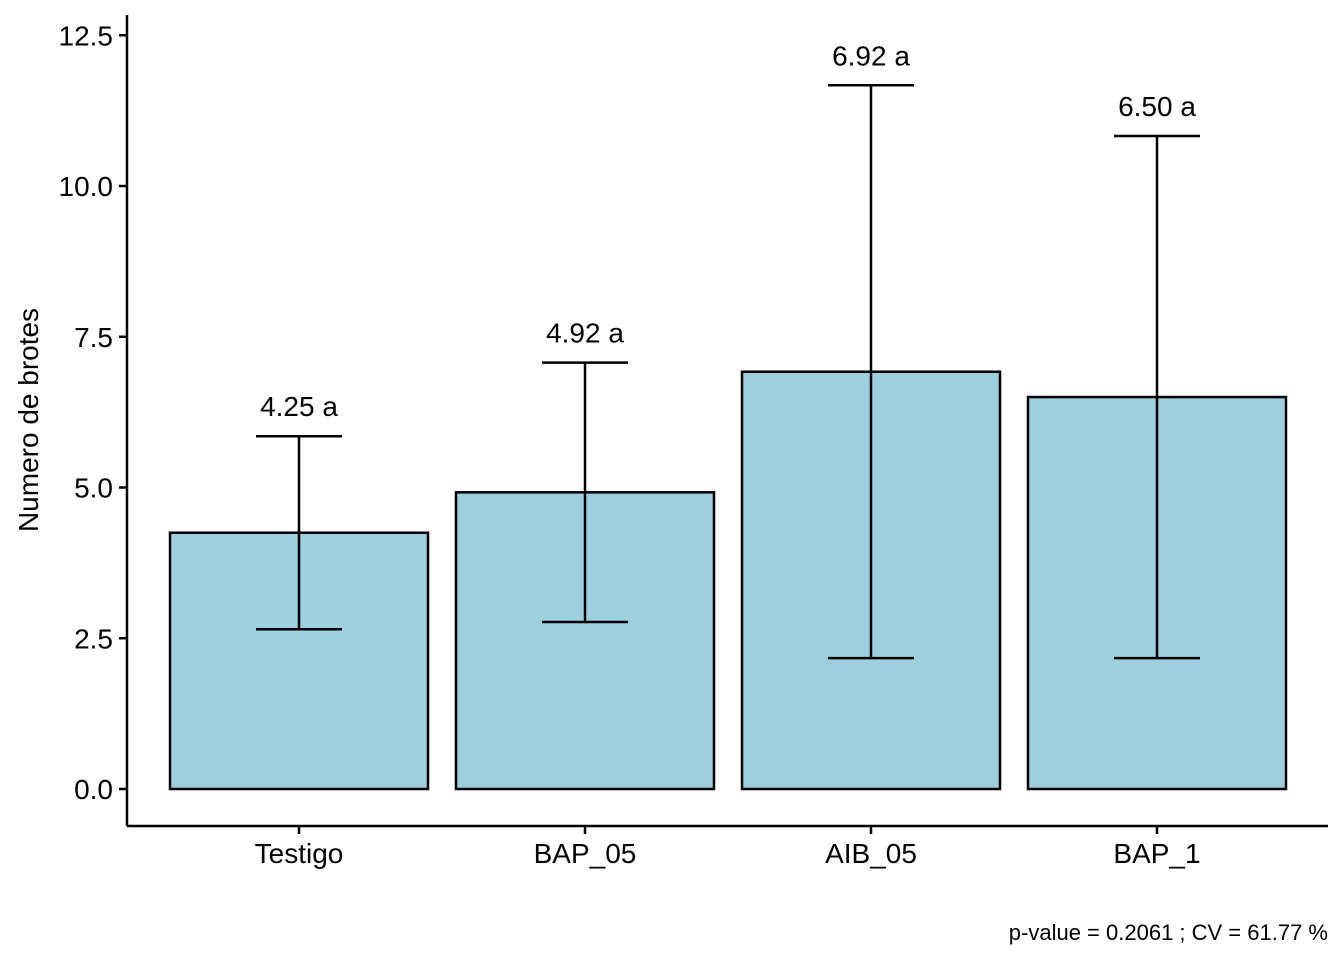 Image resolution: width=1344 pixels, height=960 pixels. What do you see at coordinates (86, 186) in the screenshot?
I see `y-tick-label: 10.0` at bounding box center [86, 186].